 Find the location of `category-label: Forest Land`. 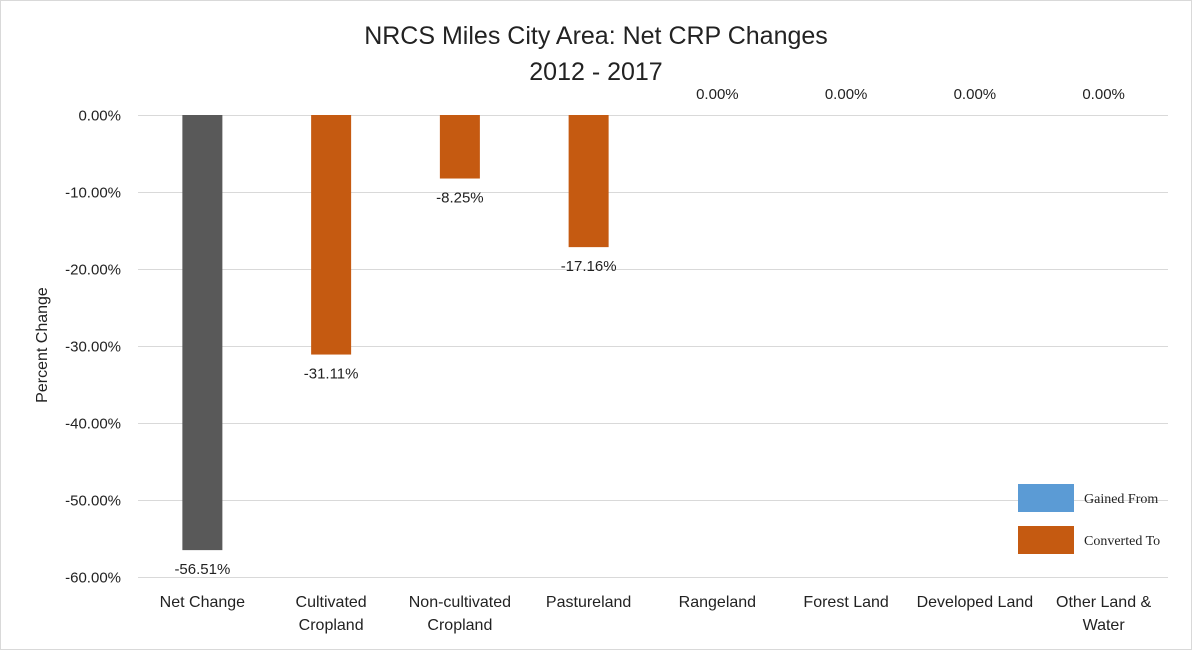

category-label: Forest Land is located at coordinates (845, 602).